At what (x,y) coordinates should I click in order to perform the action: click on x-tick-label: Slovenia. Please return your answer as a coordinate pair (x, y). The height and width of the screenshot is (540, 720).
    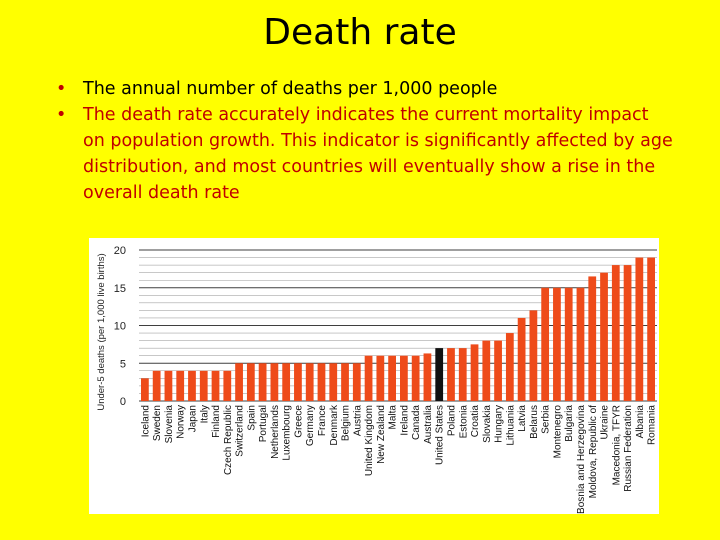
    Looking at the image, I should click on (169, 424).